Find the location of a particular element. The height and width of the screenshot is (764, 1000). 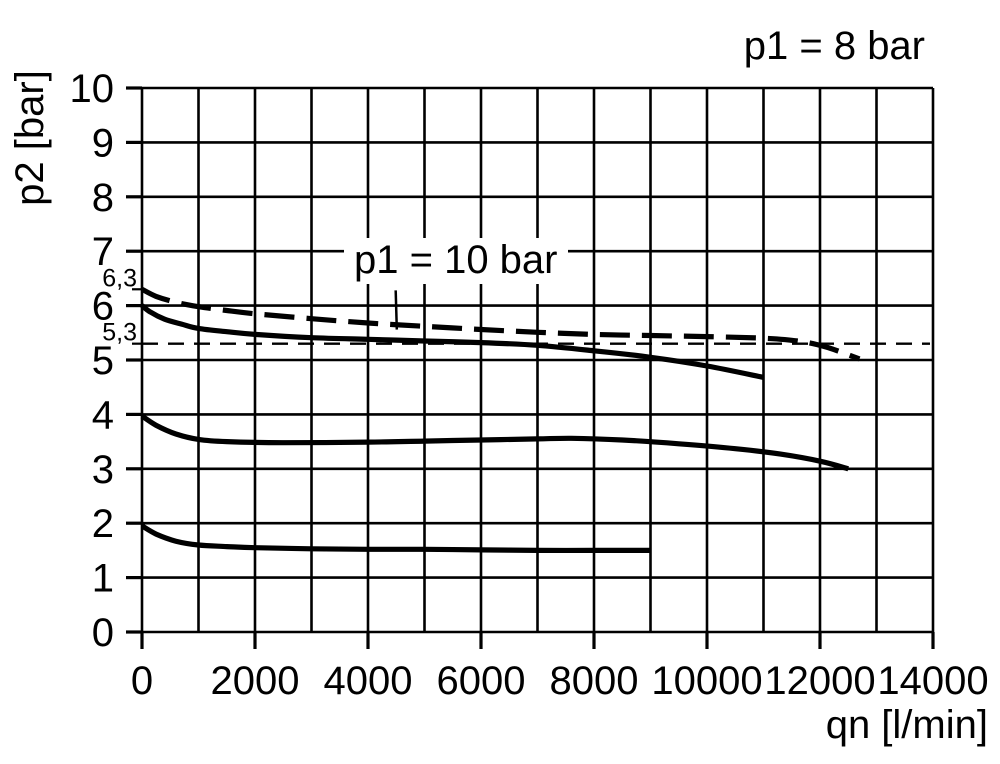

y-tick-label: 4 is located at coordinates (103, 415).